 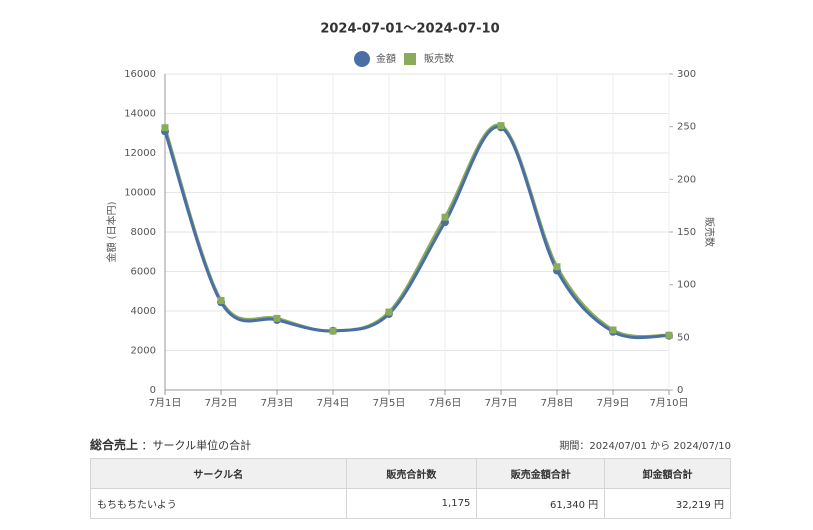 What do you see at coordinates (143, 311) in the screenshot?
I see `y-tick-label: 4000` at bounding box center [143, 311].